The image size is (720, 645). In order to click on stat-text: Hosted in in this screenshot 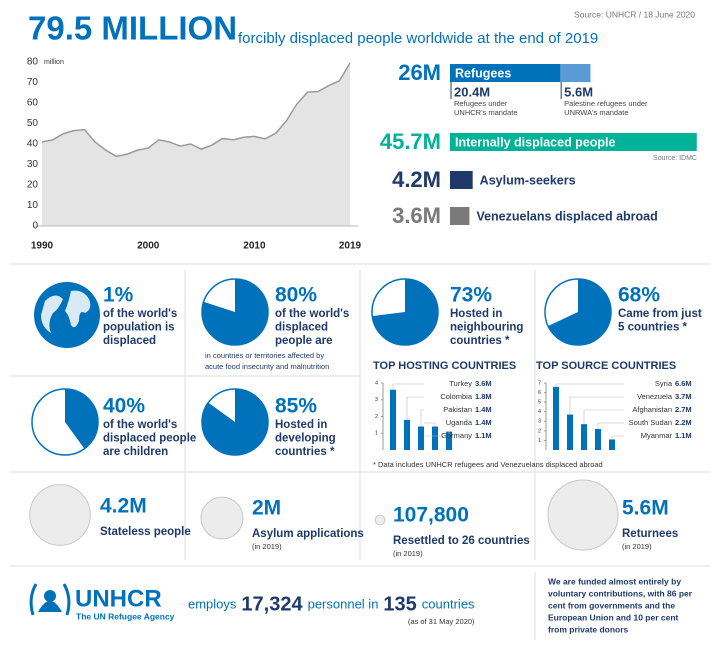, I will do `click(301, 425)`.